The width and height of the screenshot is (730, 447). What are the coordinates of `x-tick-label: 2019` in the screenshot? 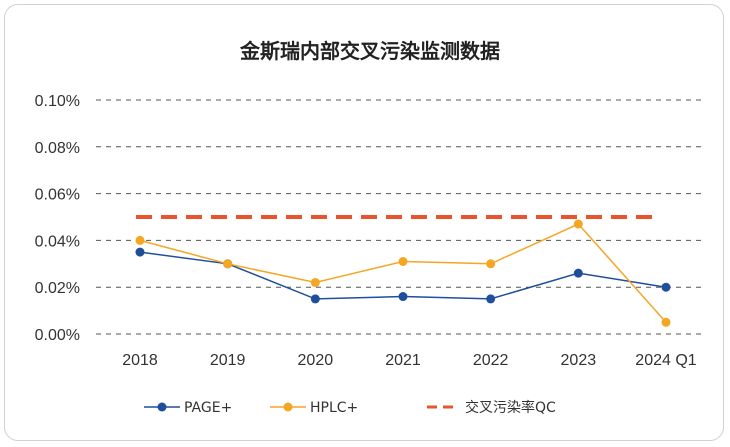 It's located at (228, 360).